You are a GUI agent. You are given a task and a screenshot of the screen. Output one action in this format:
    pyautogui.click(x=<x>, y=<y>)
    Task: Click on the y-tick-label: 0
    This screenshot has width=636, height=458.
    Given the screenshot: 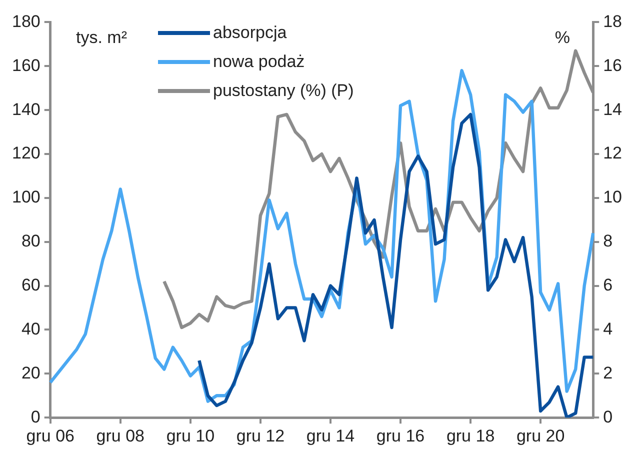 What is the action you would take?
    pyautogui.click(x=35, y=416)
    